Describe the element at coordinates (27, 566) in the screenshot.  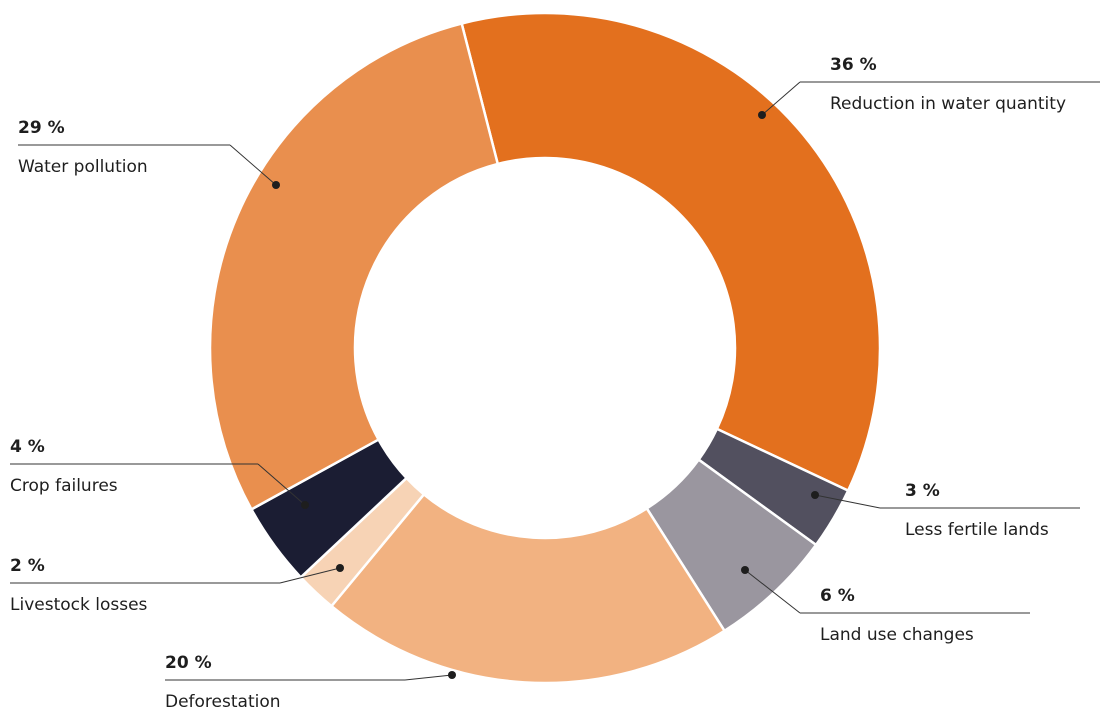
I see `value-label: 2 %` at that location.